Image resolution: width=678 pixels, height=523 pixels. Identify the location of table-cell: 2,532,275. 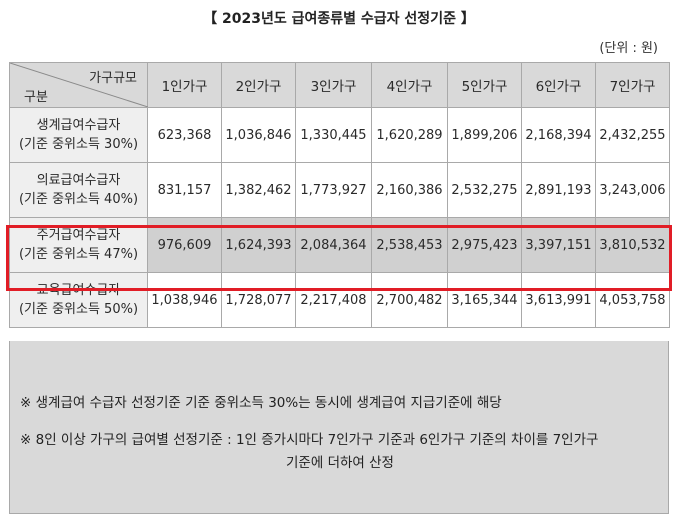
(484, 190).